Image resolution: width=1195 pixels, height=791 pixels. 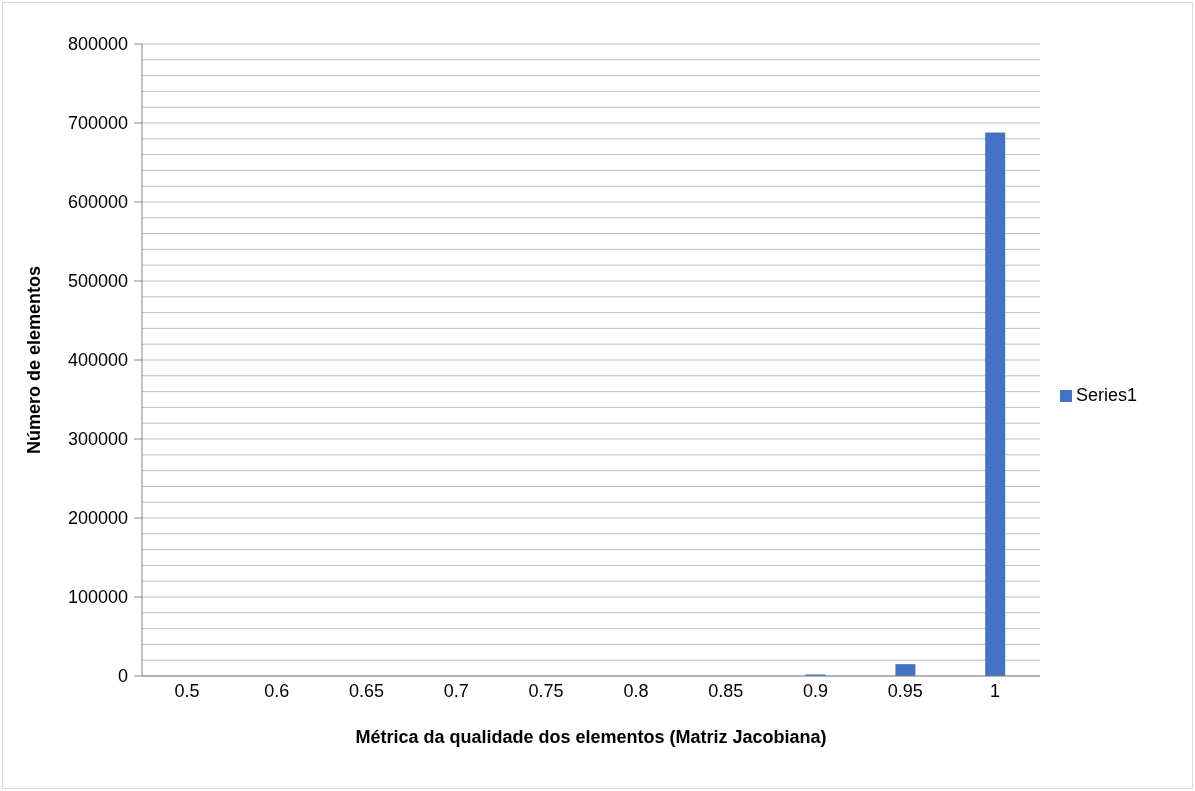 What do you see at coordinates (97, 202) in the screenshot?
I see `y-tick-label: 600000` at bounding box center [97, 202].